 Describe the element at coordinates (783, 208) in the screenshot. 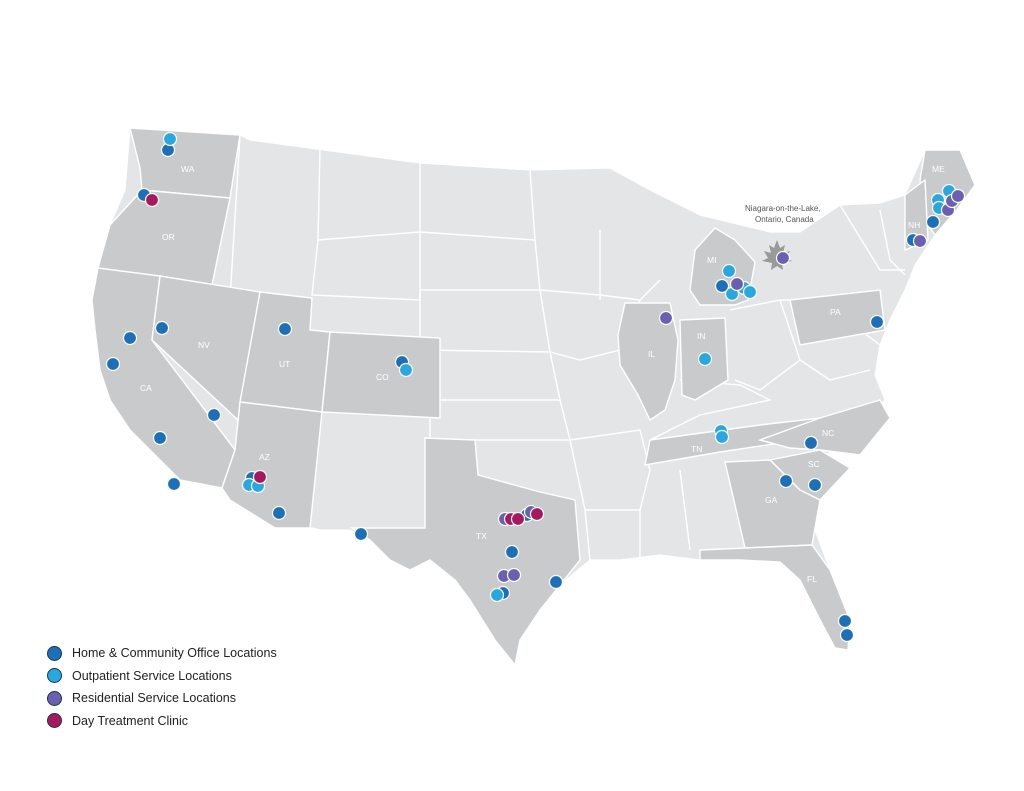

I see `canada-note-line1: Niagara-on-the-Lake,` at that location.